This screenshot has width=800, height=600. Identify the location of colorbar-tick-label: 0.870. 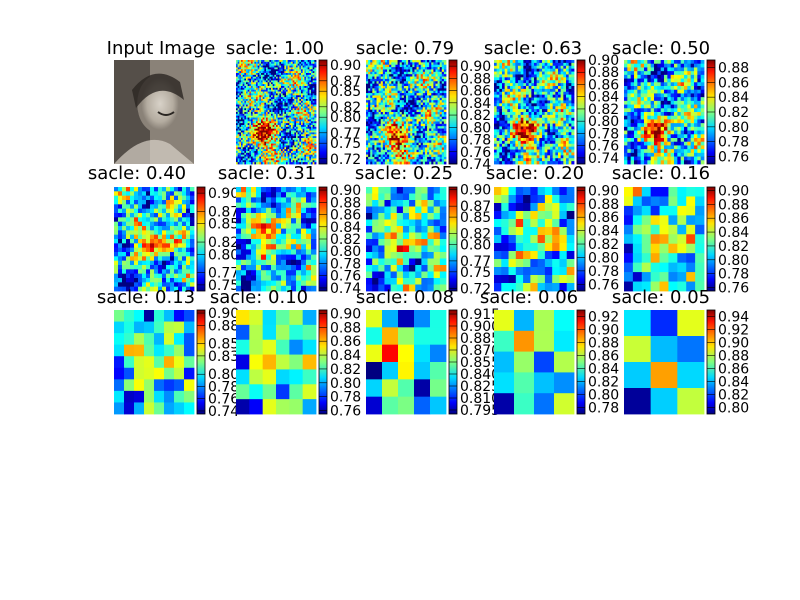
(480, 351).